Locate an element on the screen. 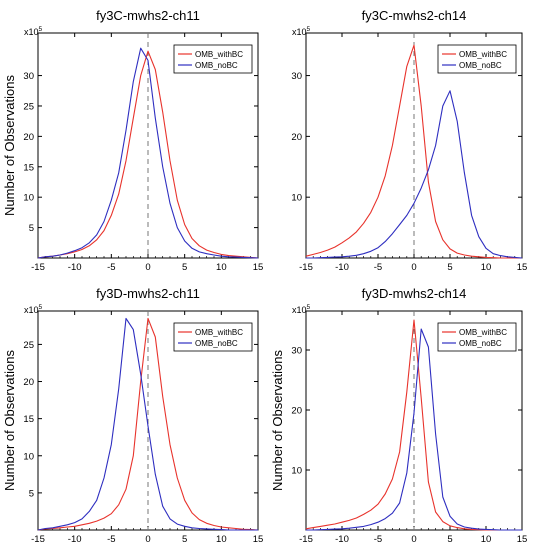 This screenshot has height=550, width=535. chart-title: fy3D-mwhs2-ch14 is located at coordinates (414, 293).